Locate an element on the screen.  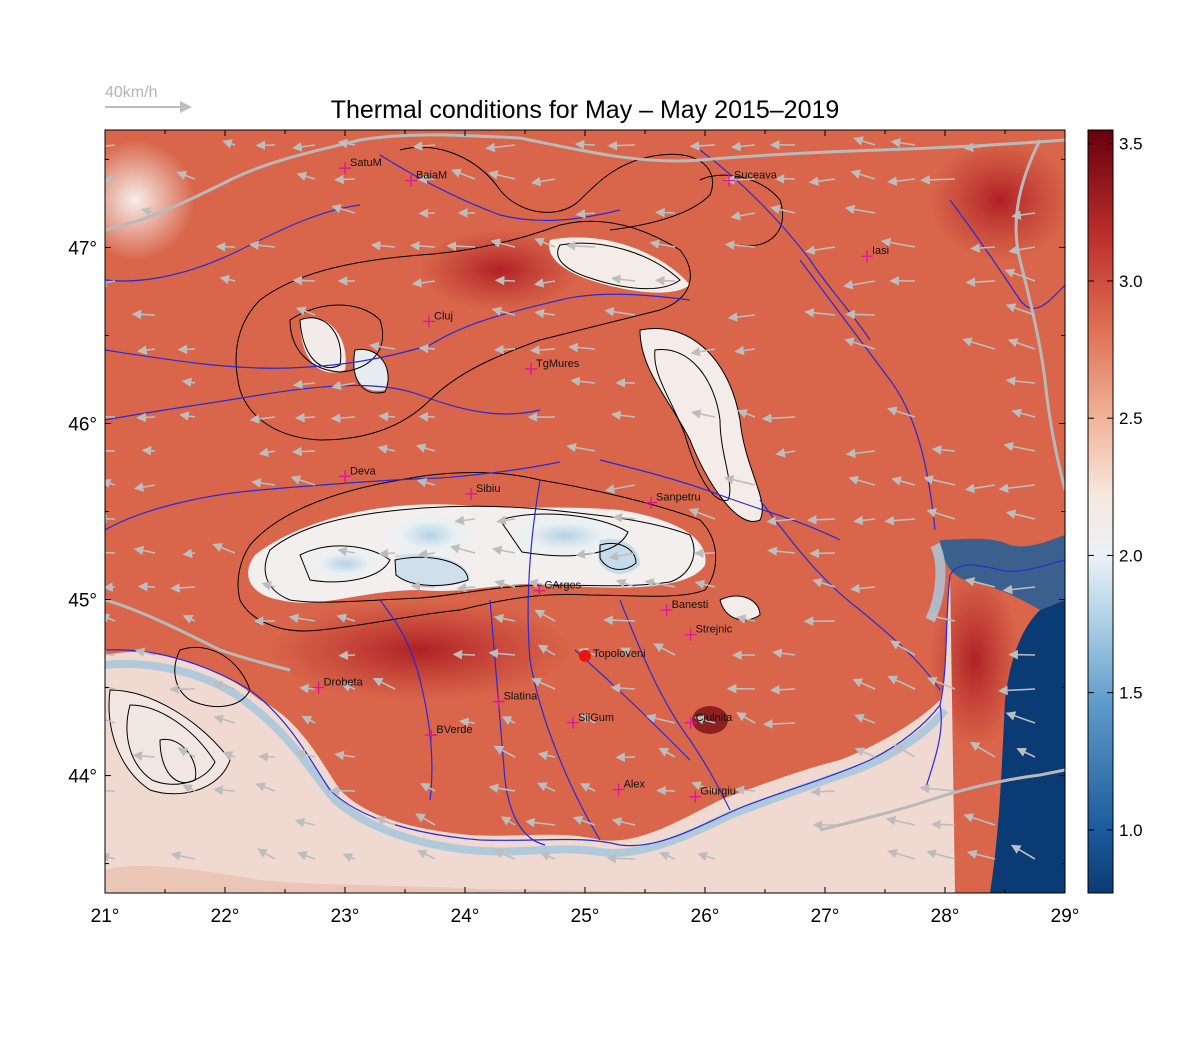
city-label: SilGum is located at coordinates (596, 718).